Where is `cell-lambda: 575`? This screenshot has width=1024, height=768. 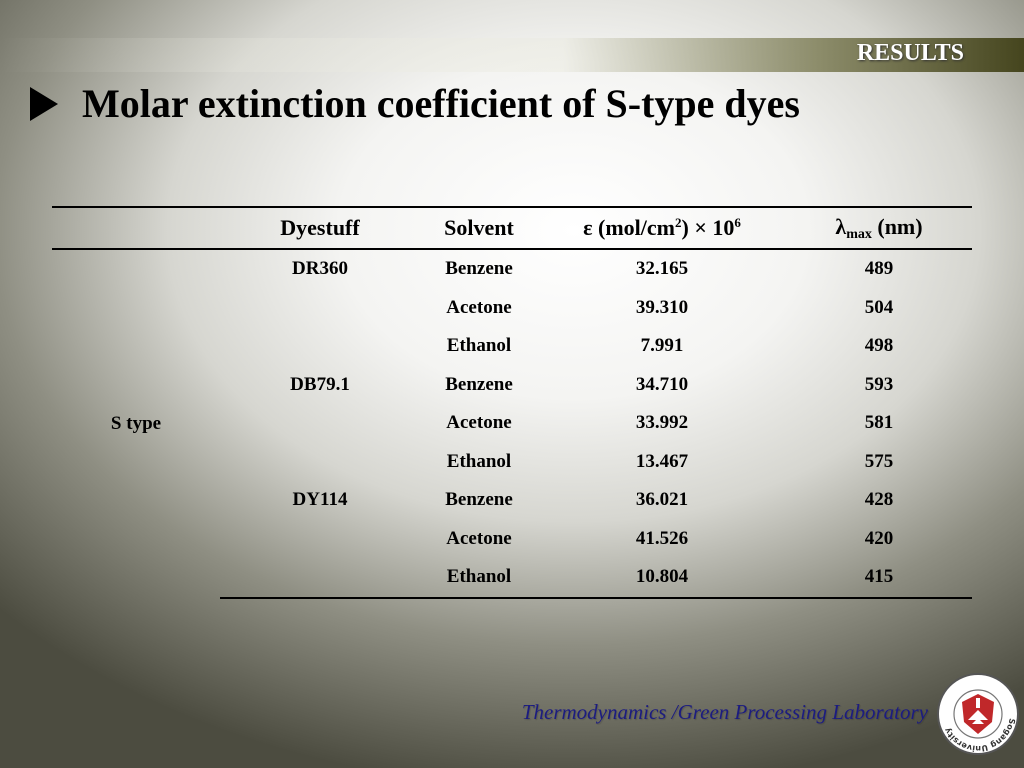
cell-lambda: 575 is located at coordinates (879, 461).